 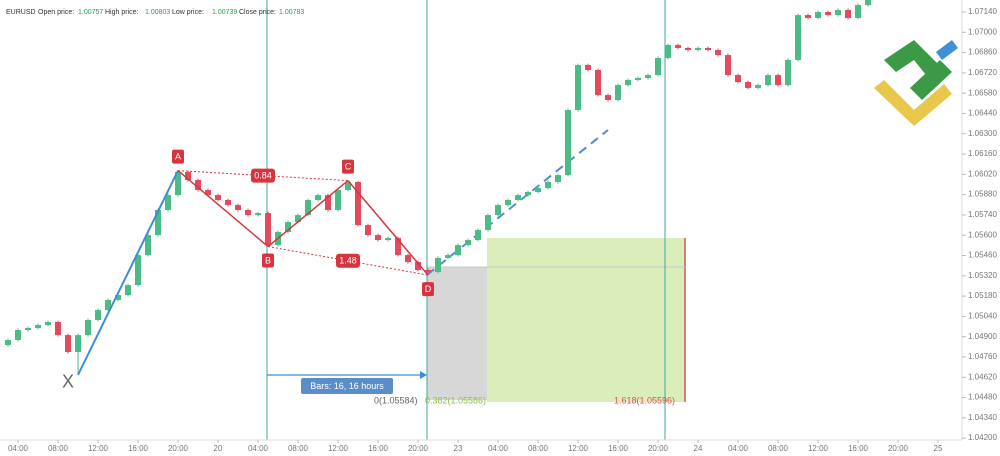 What do you see at coordinates (128, 273) in the screenshot?
I see `xa-leg` at bounding box center [128, 273].